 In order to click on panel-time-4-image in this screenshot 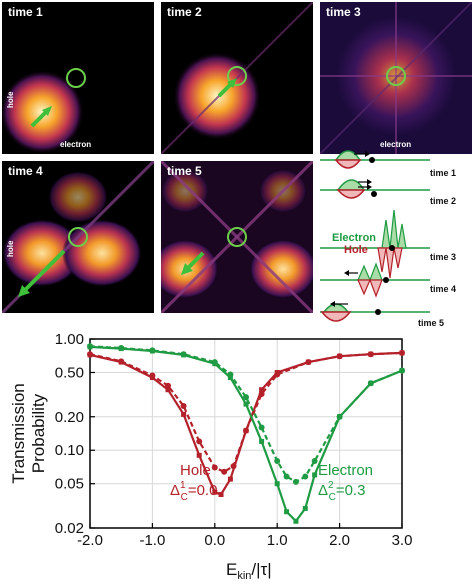, I will do `click(78, 237)`.